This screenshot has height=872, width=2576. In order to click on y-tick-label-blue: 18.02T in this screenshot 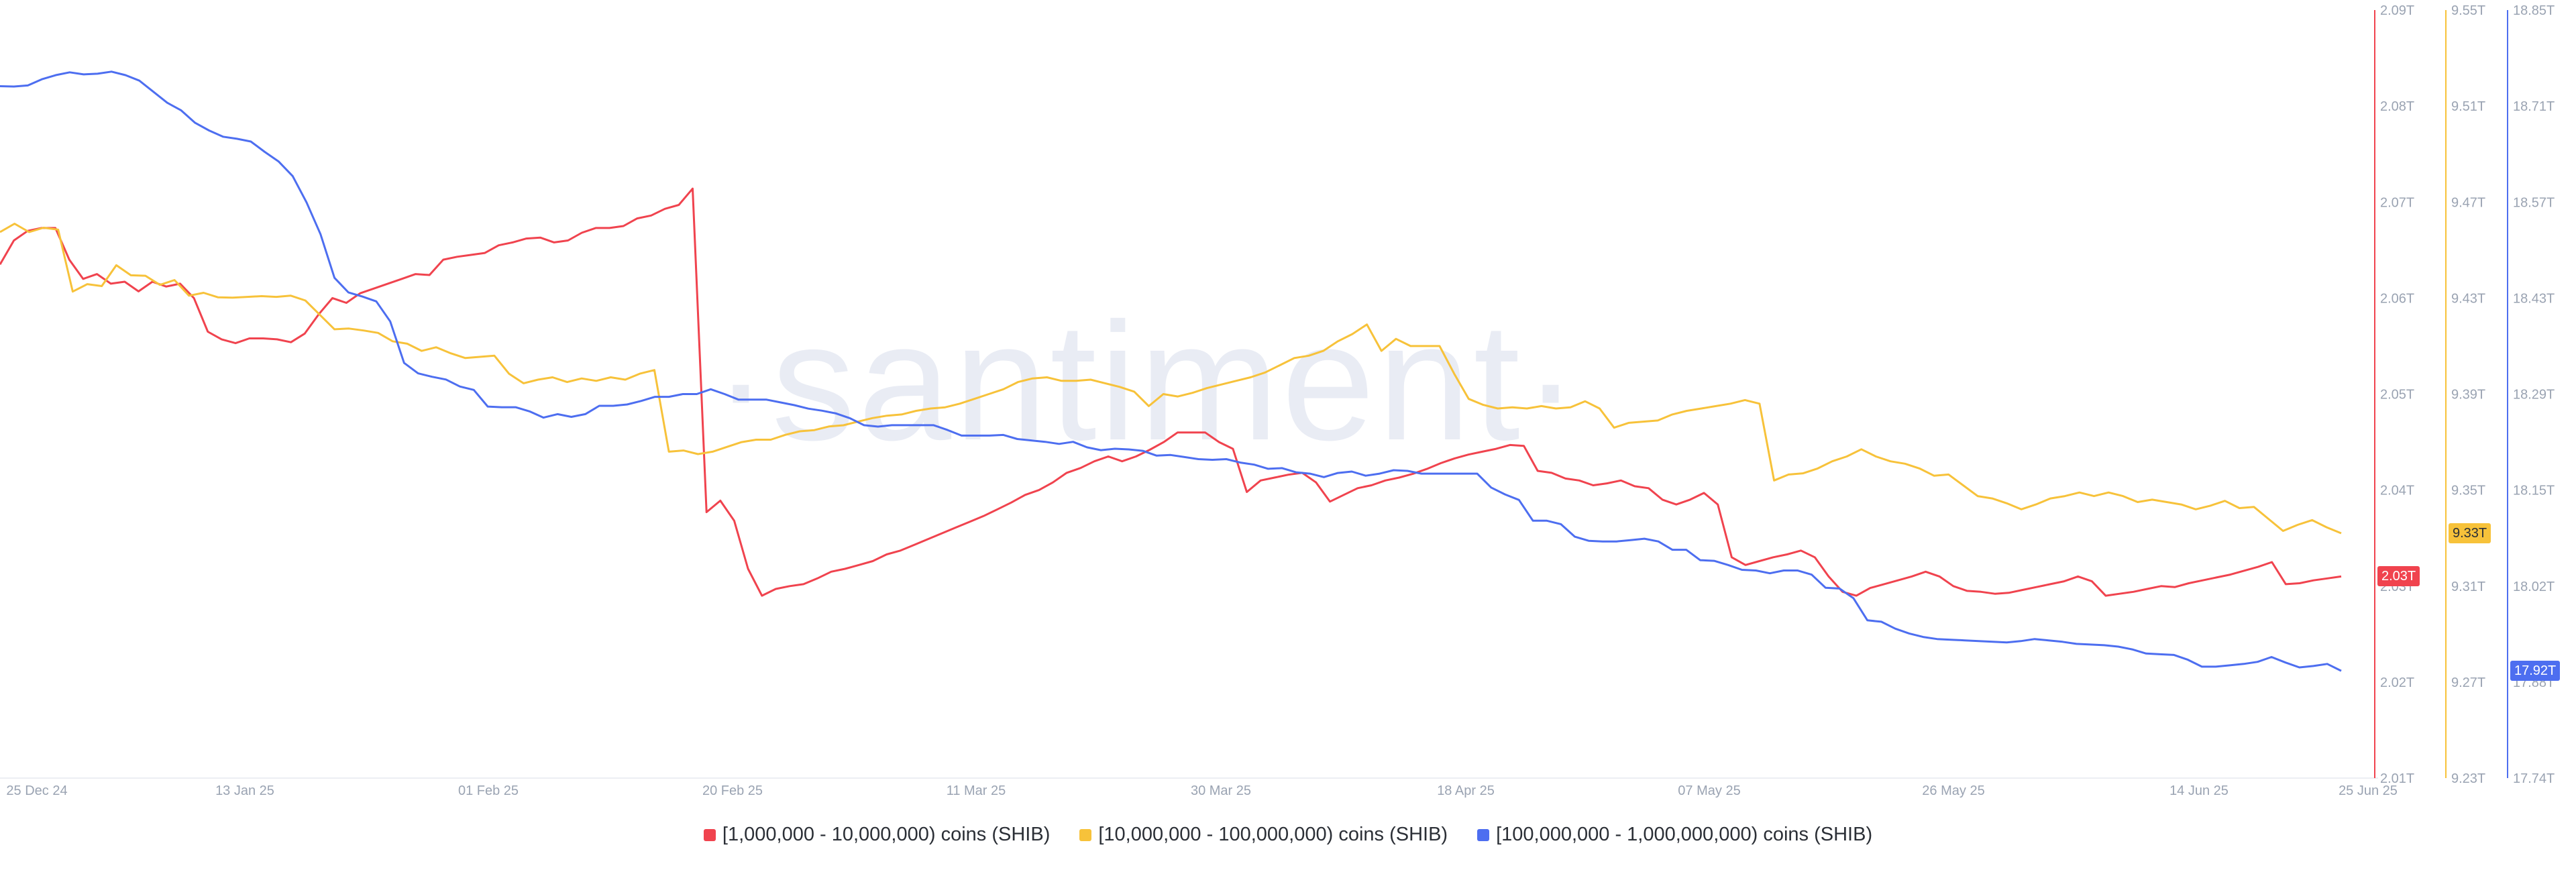, I will do `click(2534, 587)`.